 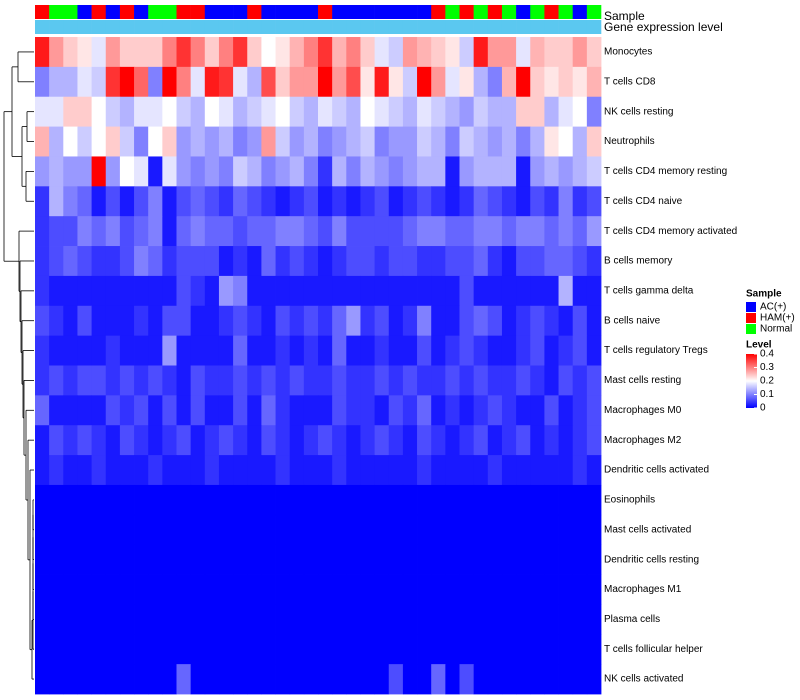 I want to click on gene-expression-track-label: Gene expression level, so click(x=663, y=27).